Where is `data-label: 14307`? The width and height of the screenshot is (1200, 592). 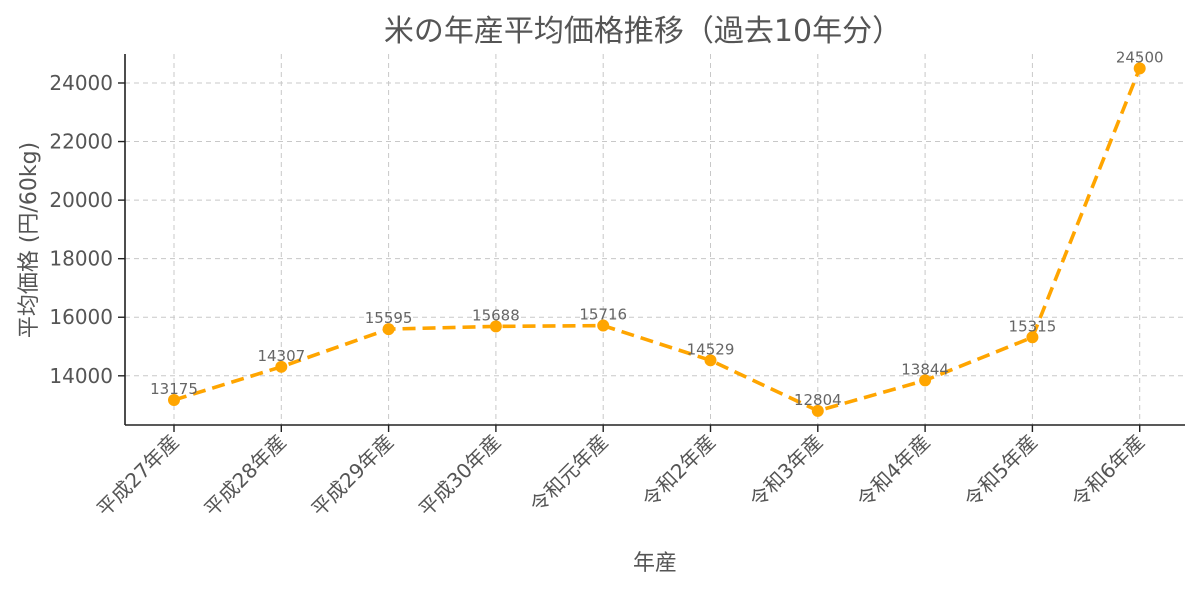 data-label: 14307 is located at coordinates (281, 356).